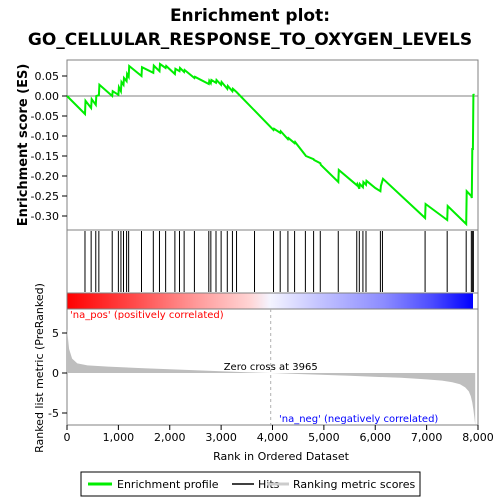  What do you see at coordinates (376, 437) in the screenshot?
I see `xtick-label: 6,000` at bounding box center [376, 437].